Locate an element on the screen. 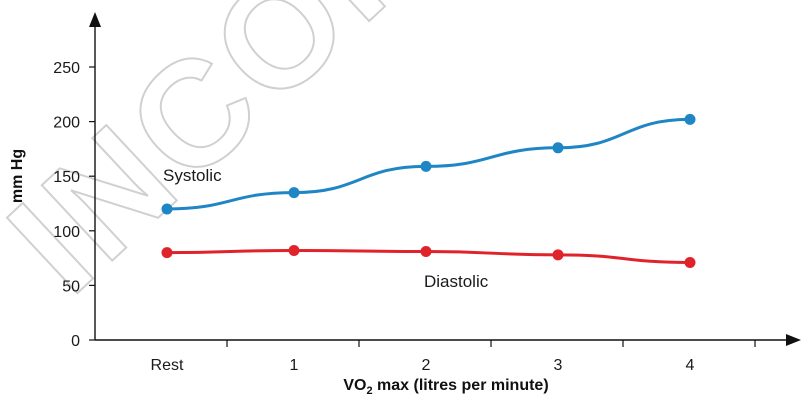  y-tick-label: 150 is located at coordinates (66, 177).